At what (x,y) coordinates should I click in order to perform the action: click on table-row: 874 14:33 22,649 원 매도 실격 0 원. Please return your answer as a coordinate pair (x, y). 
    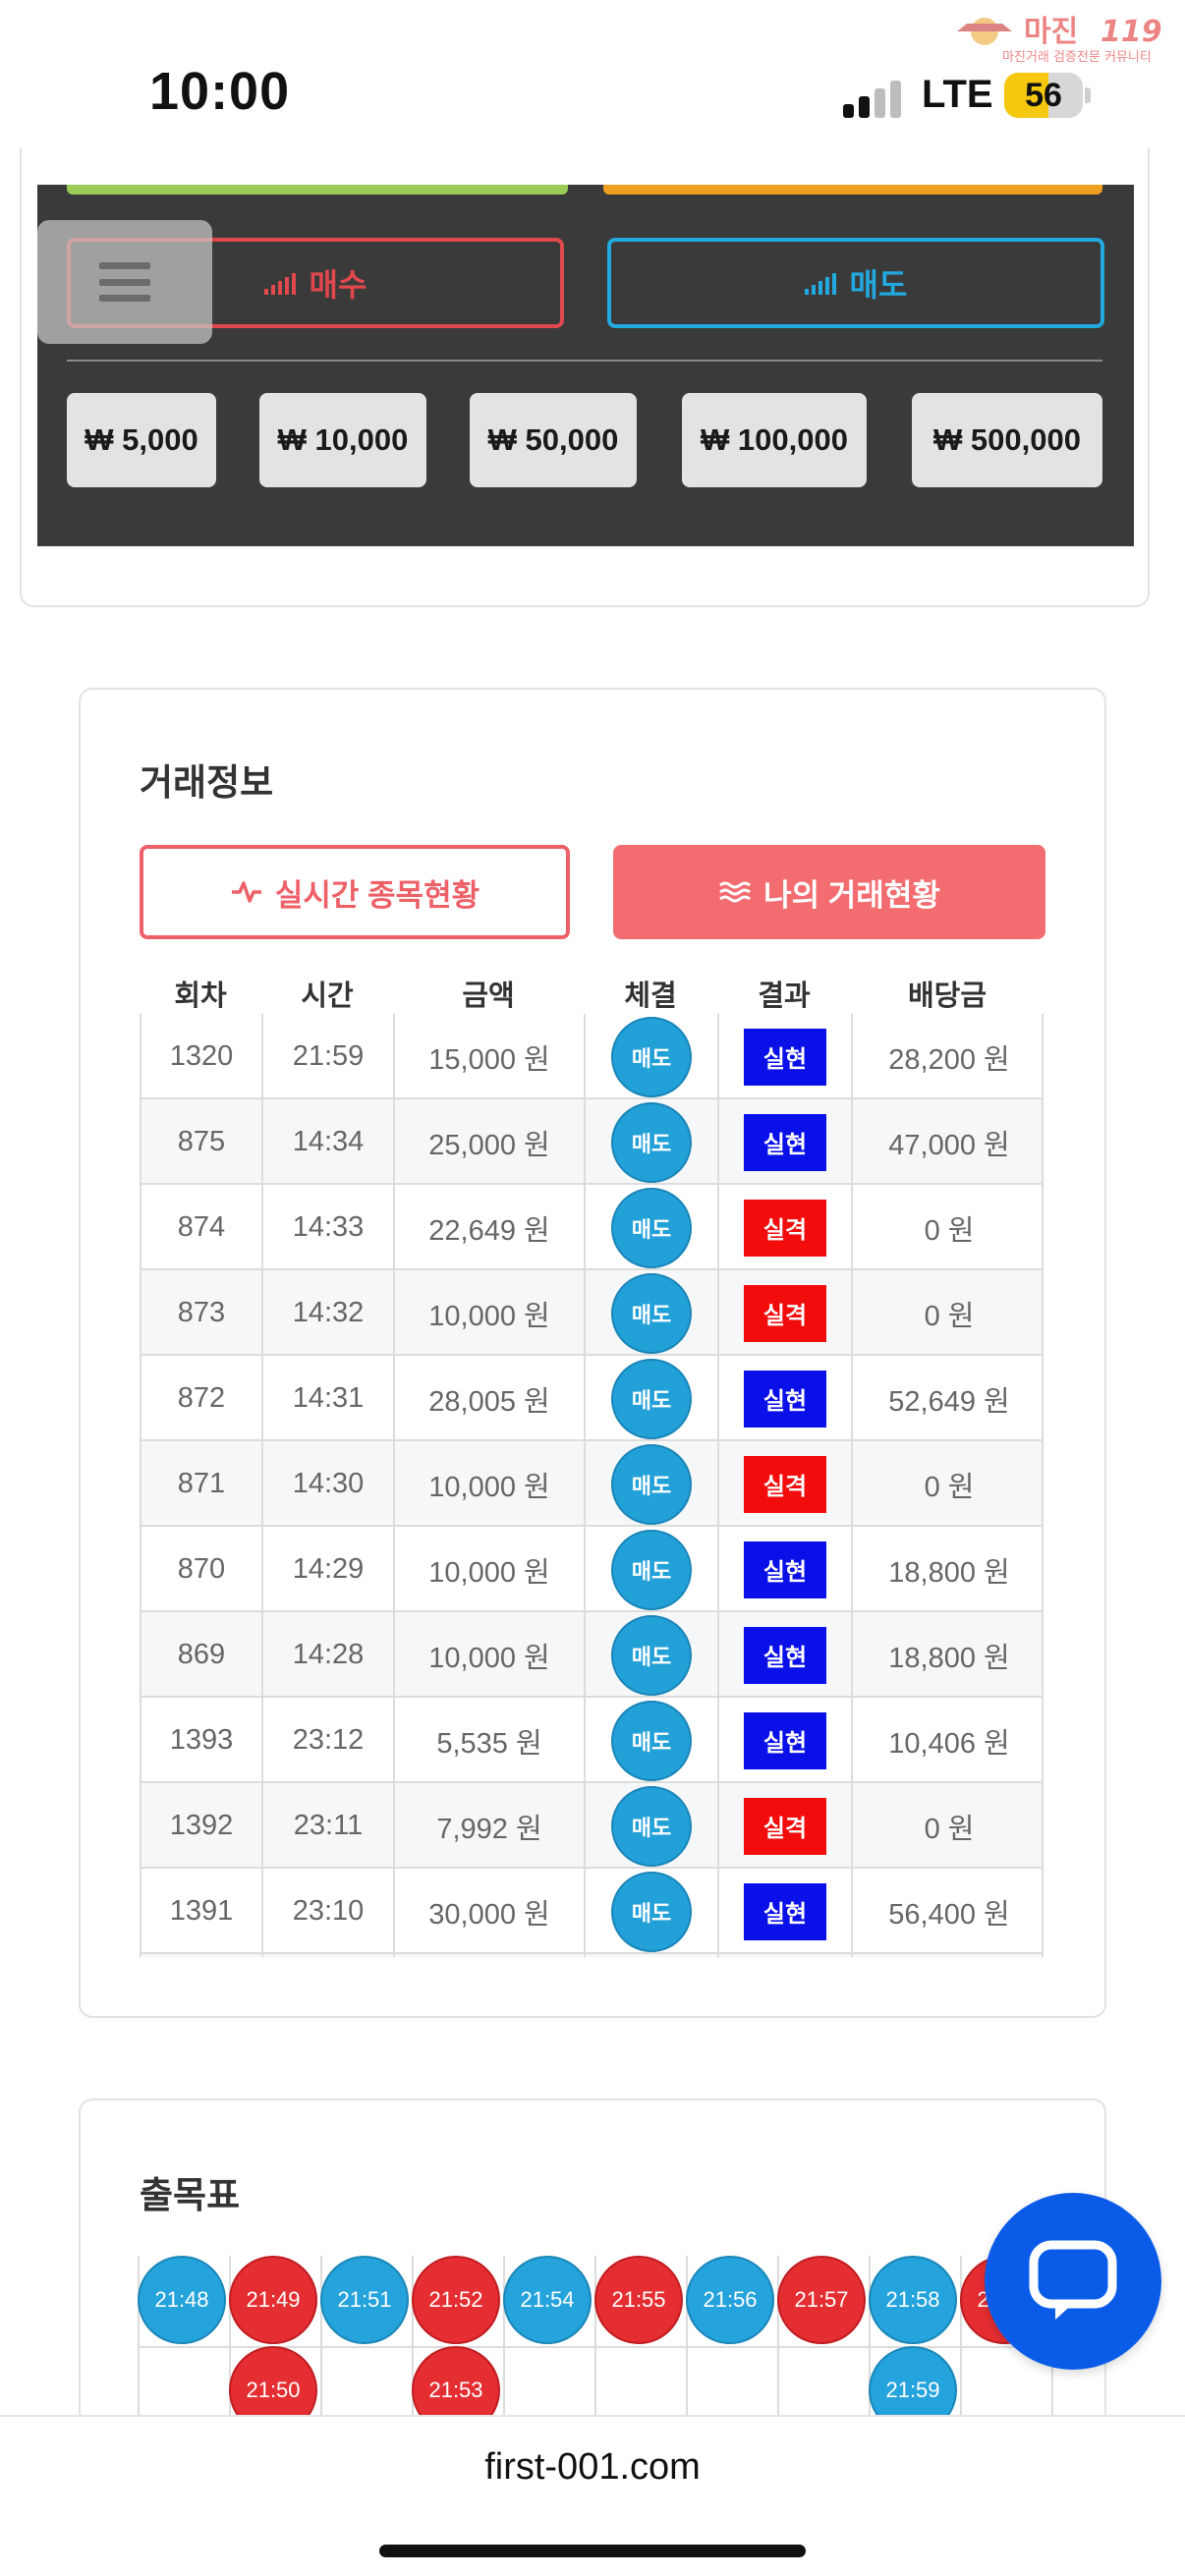
    Looking at the image, I should click on (592, 1227).